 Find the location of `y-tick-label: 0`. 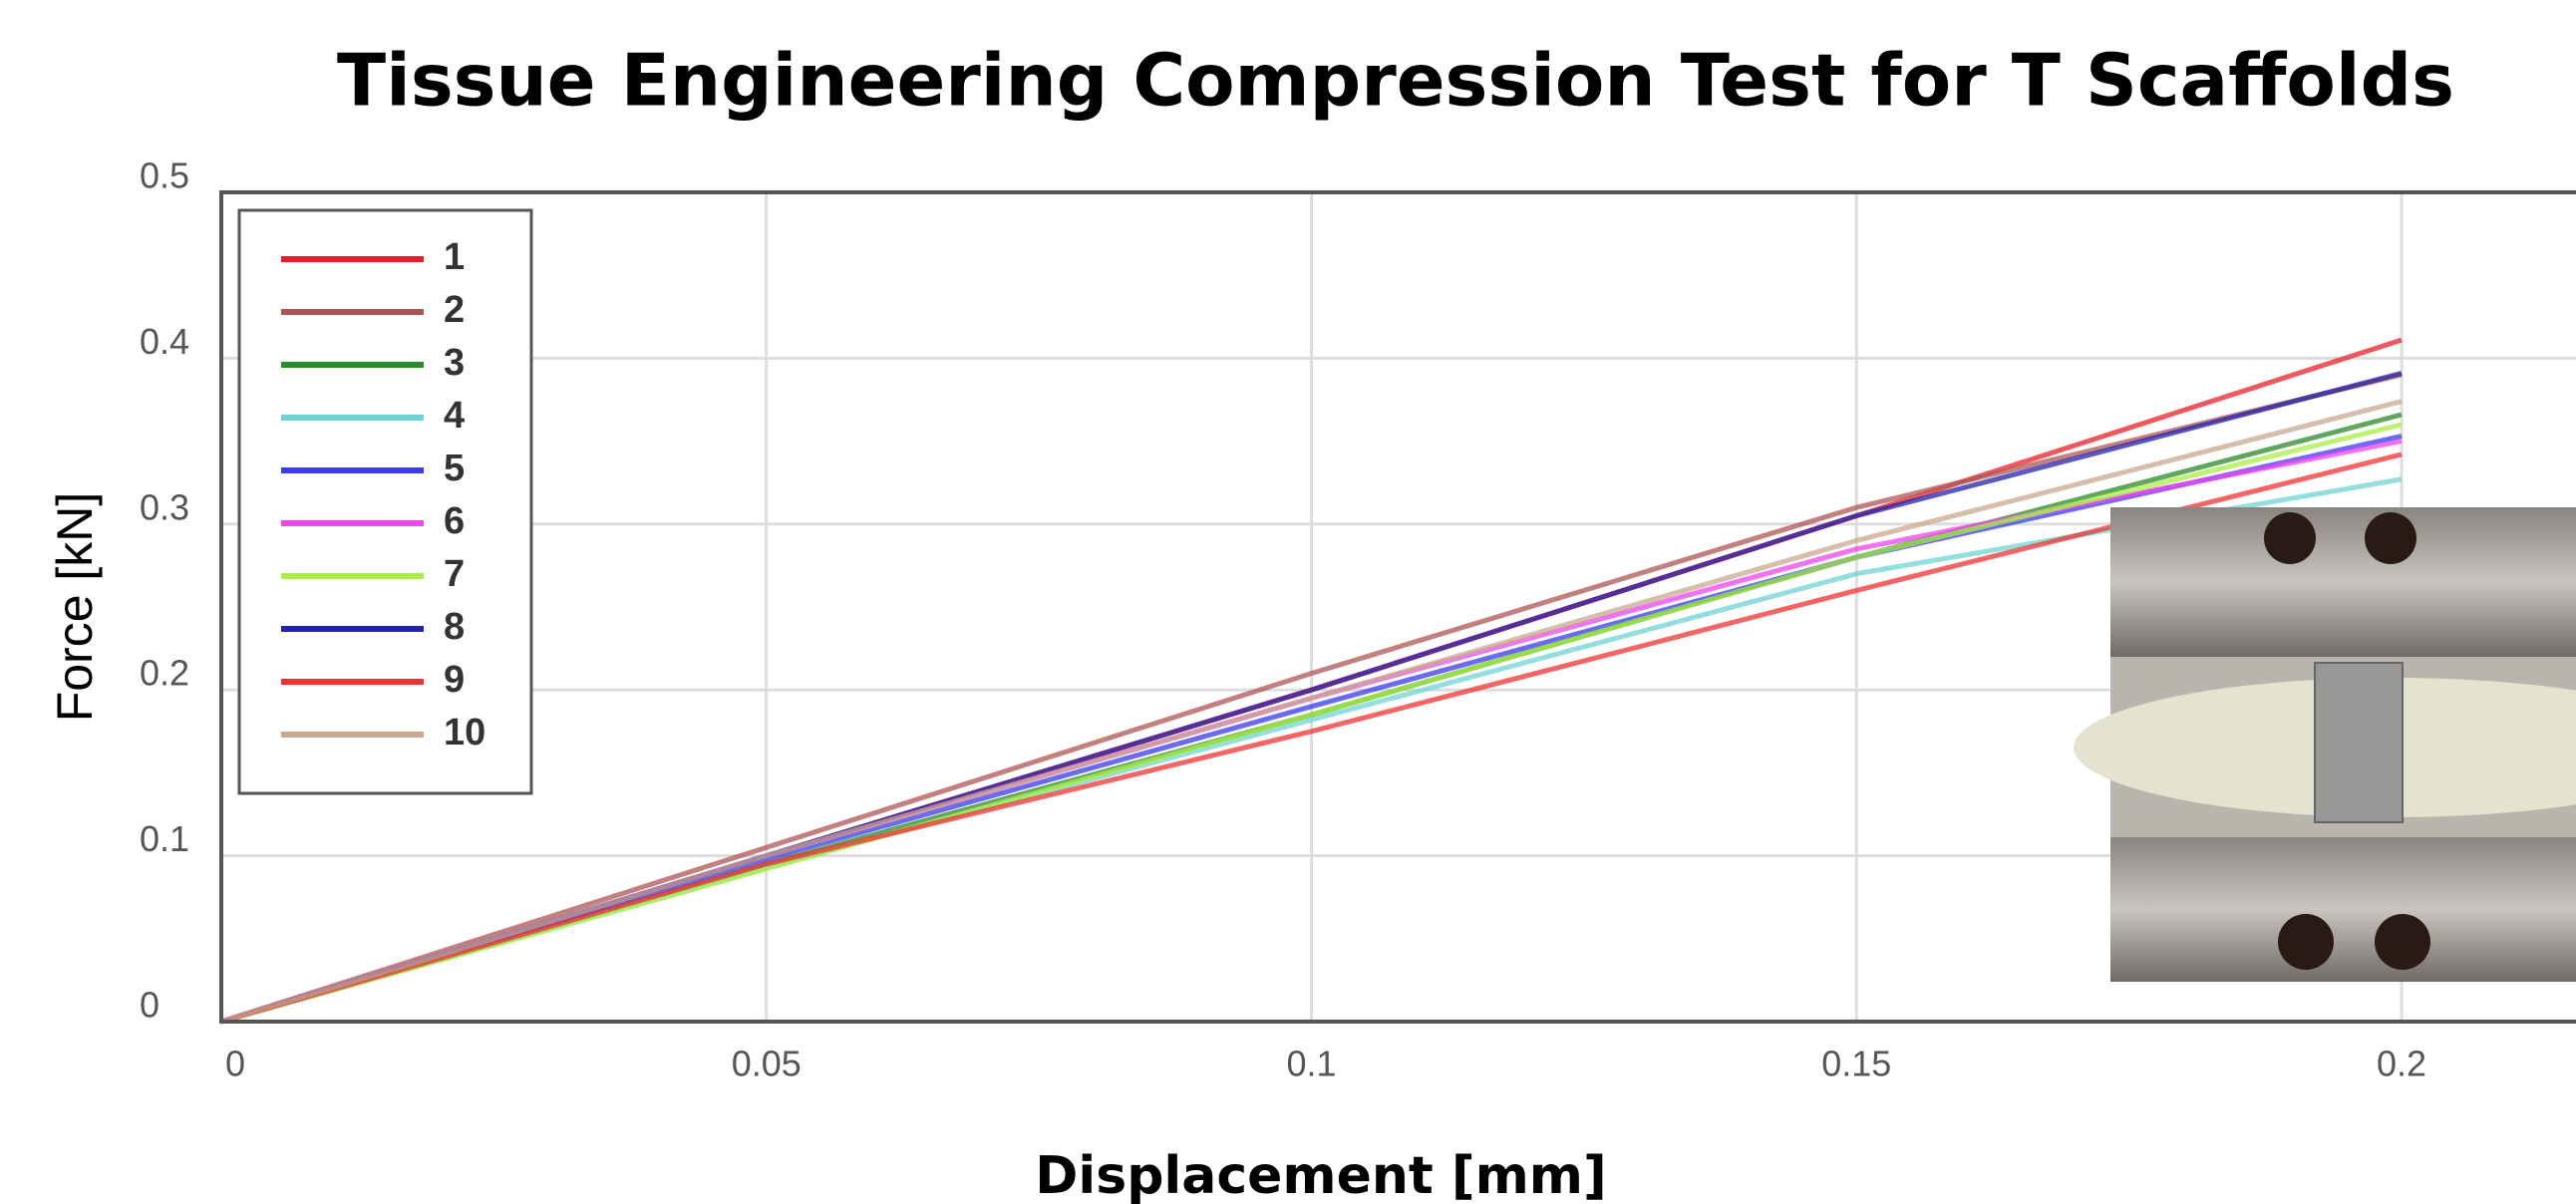

y-tick-label: 0 is located at coordinates (150, 1005).